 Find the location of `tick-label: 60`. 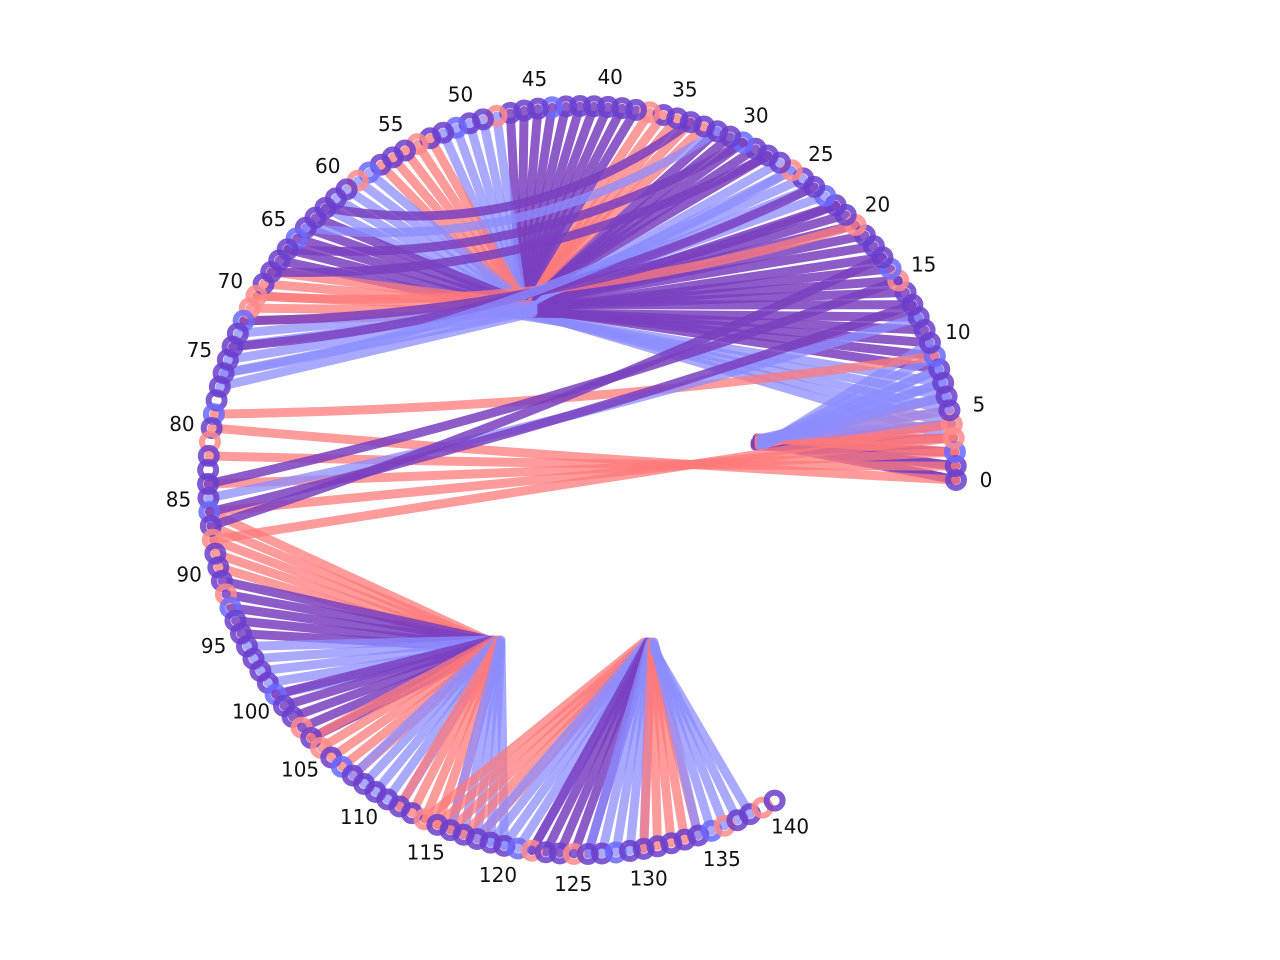

tick-label: 60 is located at coordinates (327, 166).